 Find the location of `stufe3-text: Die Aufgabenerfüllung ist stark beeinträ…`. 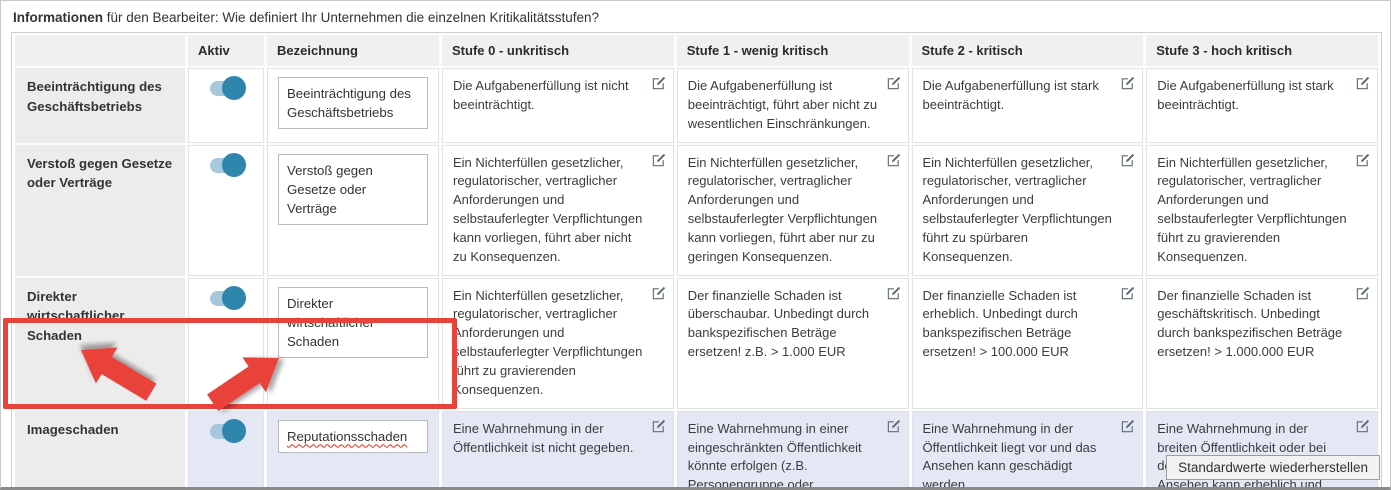

stufe3-text: Die Aufgabenerfüllung ist stark beeinträ… is located at coordinates (1245, 95).